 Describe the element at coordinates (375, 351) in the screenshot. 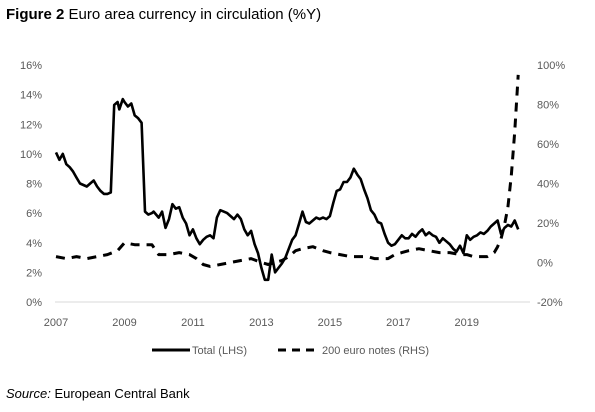

I see `legend-label-200-notes: 200 euro notes (RHS)` at that location.